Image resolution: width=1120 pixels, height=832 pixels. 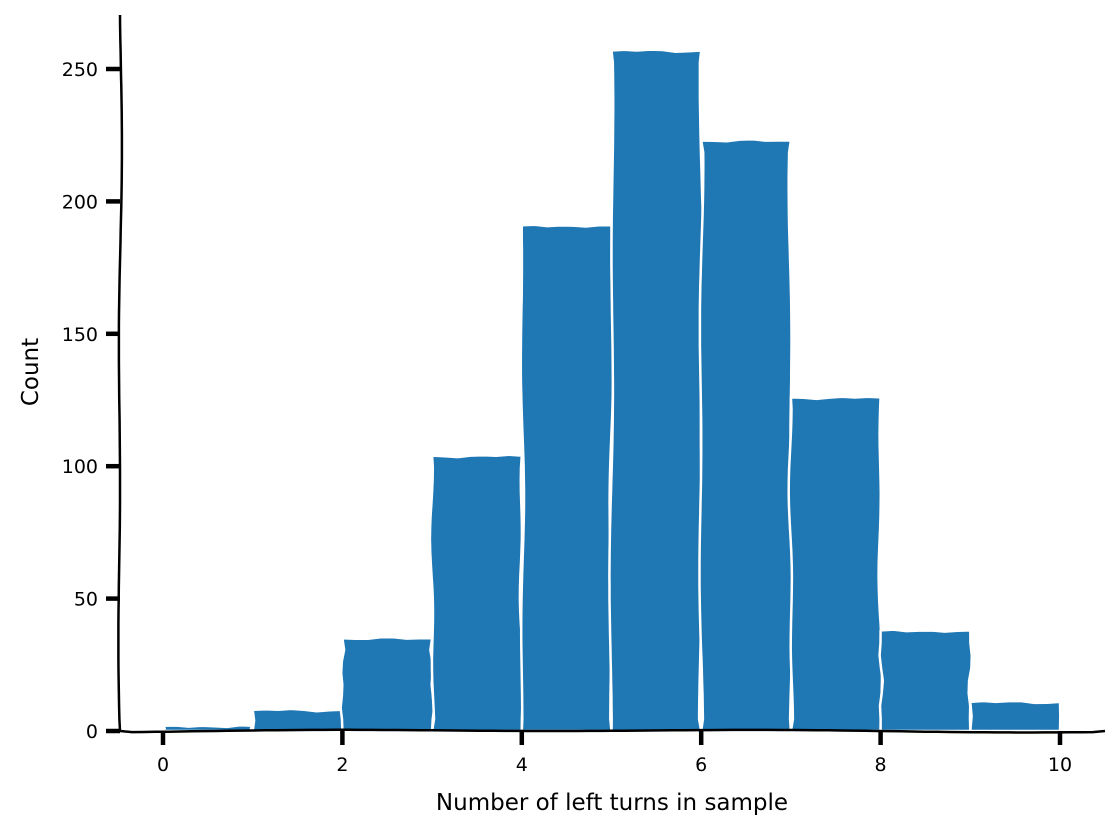 What do you see at coordinates (522, 765) in the screenshot?
I see `x-tick-label: 4` at bounding box center [522, 765].